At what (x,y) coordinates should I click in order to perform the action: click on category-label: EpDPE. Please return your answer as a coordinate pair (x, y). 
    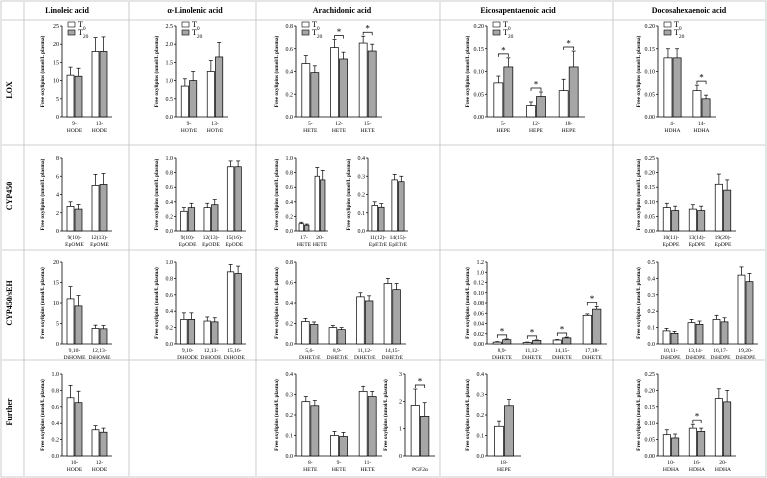
    Looking at the image, I should click on (671, 245).